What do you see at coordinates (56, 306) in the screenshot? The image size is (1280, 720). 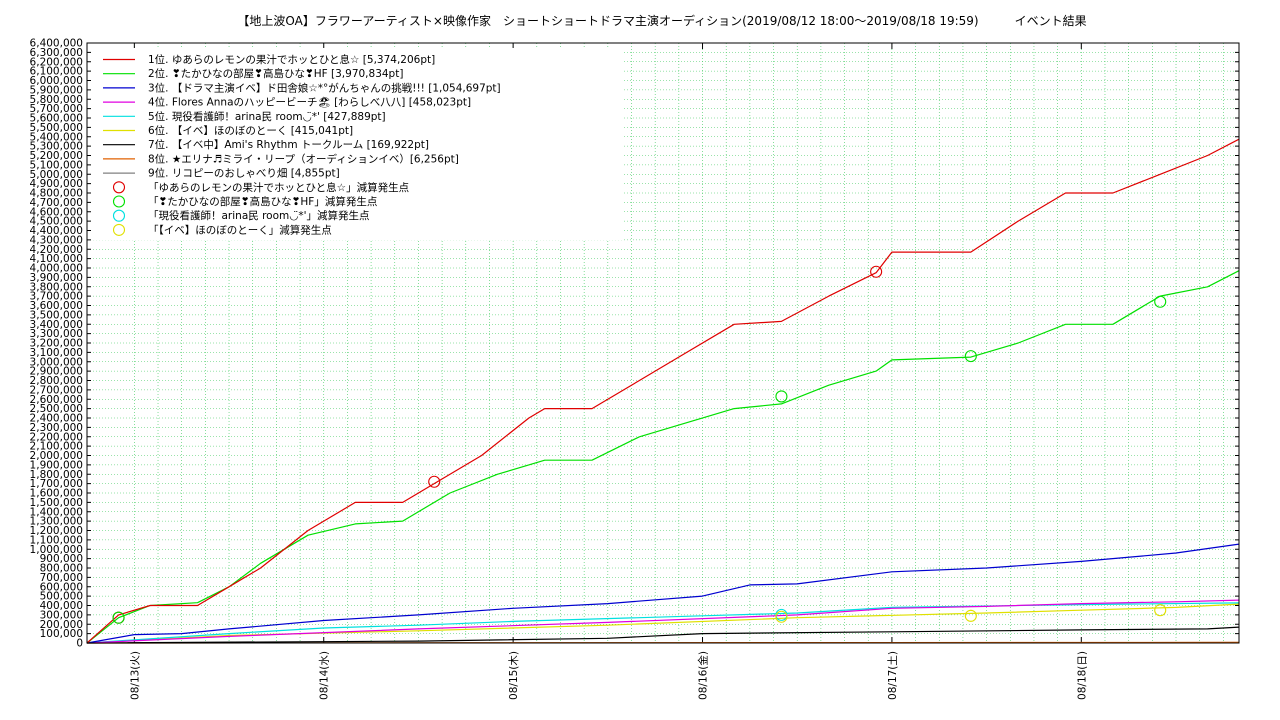 I see `y-tick-label: 3,600,000` at bounding box center [56, 306].